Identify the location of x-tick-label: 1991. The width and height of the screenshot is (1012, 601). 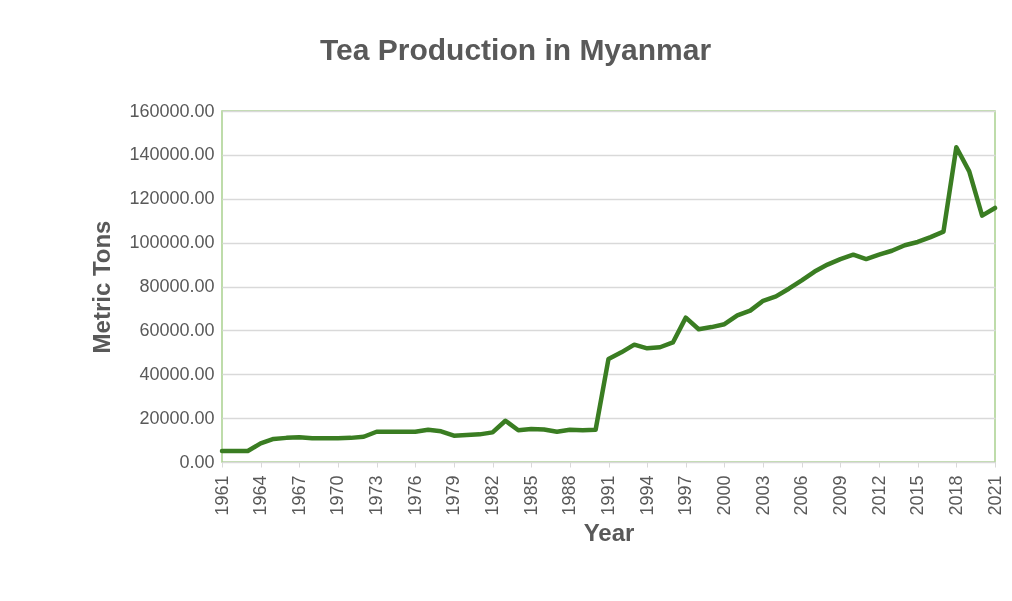
(608, 495).